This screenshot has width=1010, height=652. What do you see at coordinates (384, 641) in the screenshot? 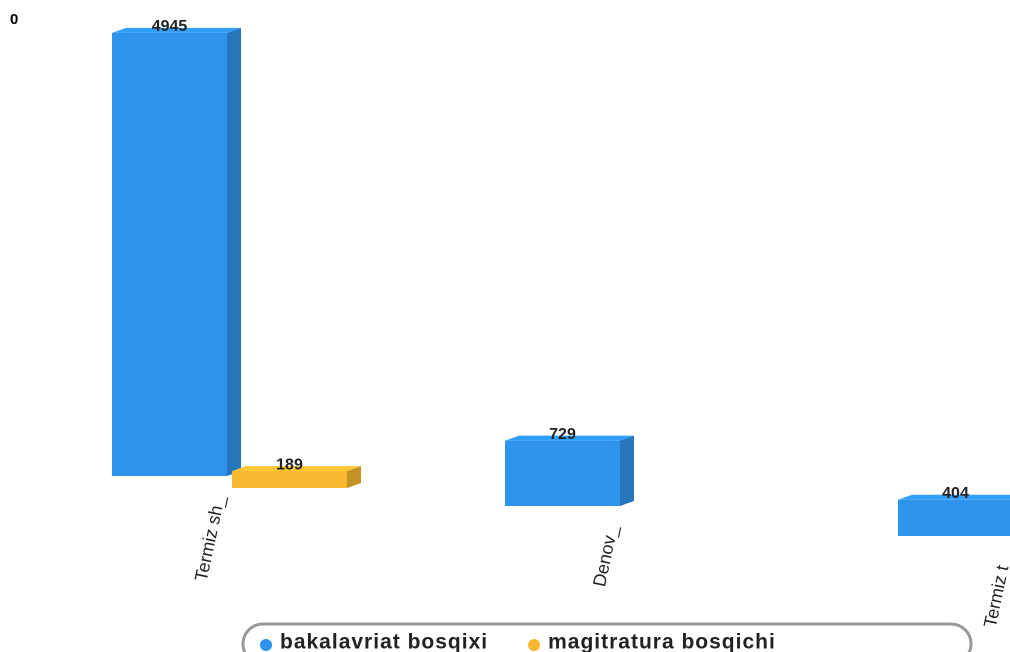
I see `legend-label: bakalavriat bosqixi` at bounding box center [384, 641].